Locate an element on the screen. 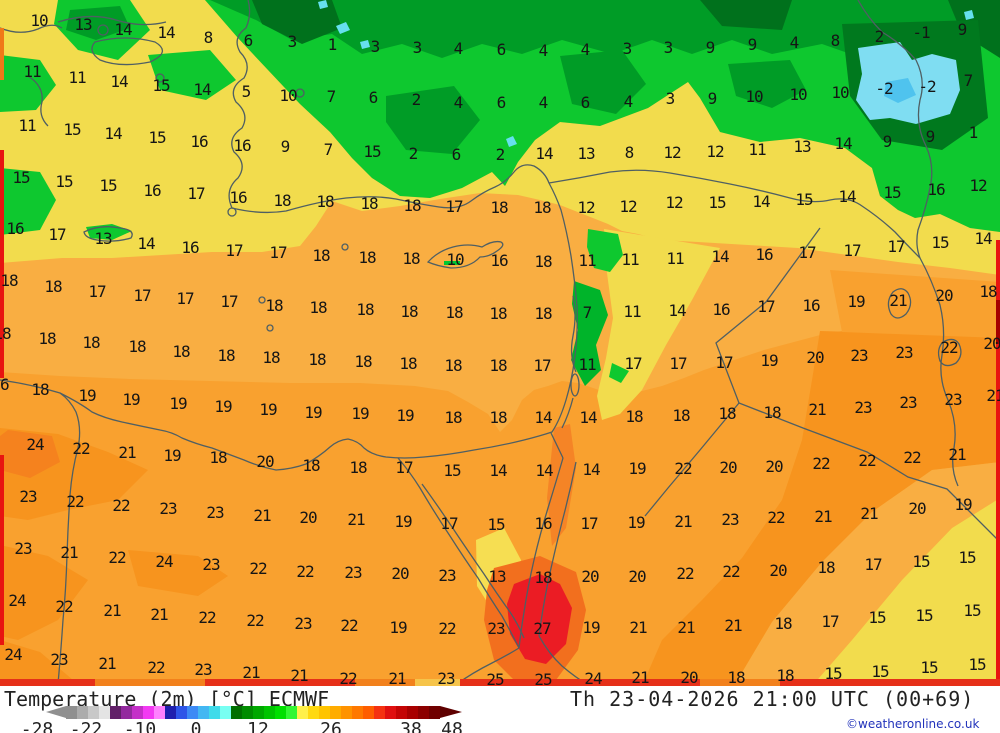 Image resolution: width=1000 pixels, height=733 pixels. colorbar-tick: 12 is located at coordinates (258, 726).